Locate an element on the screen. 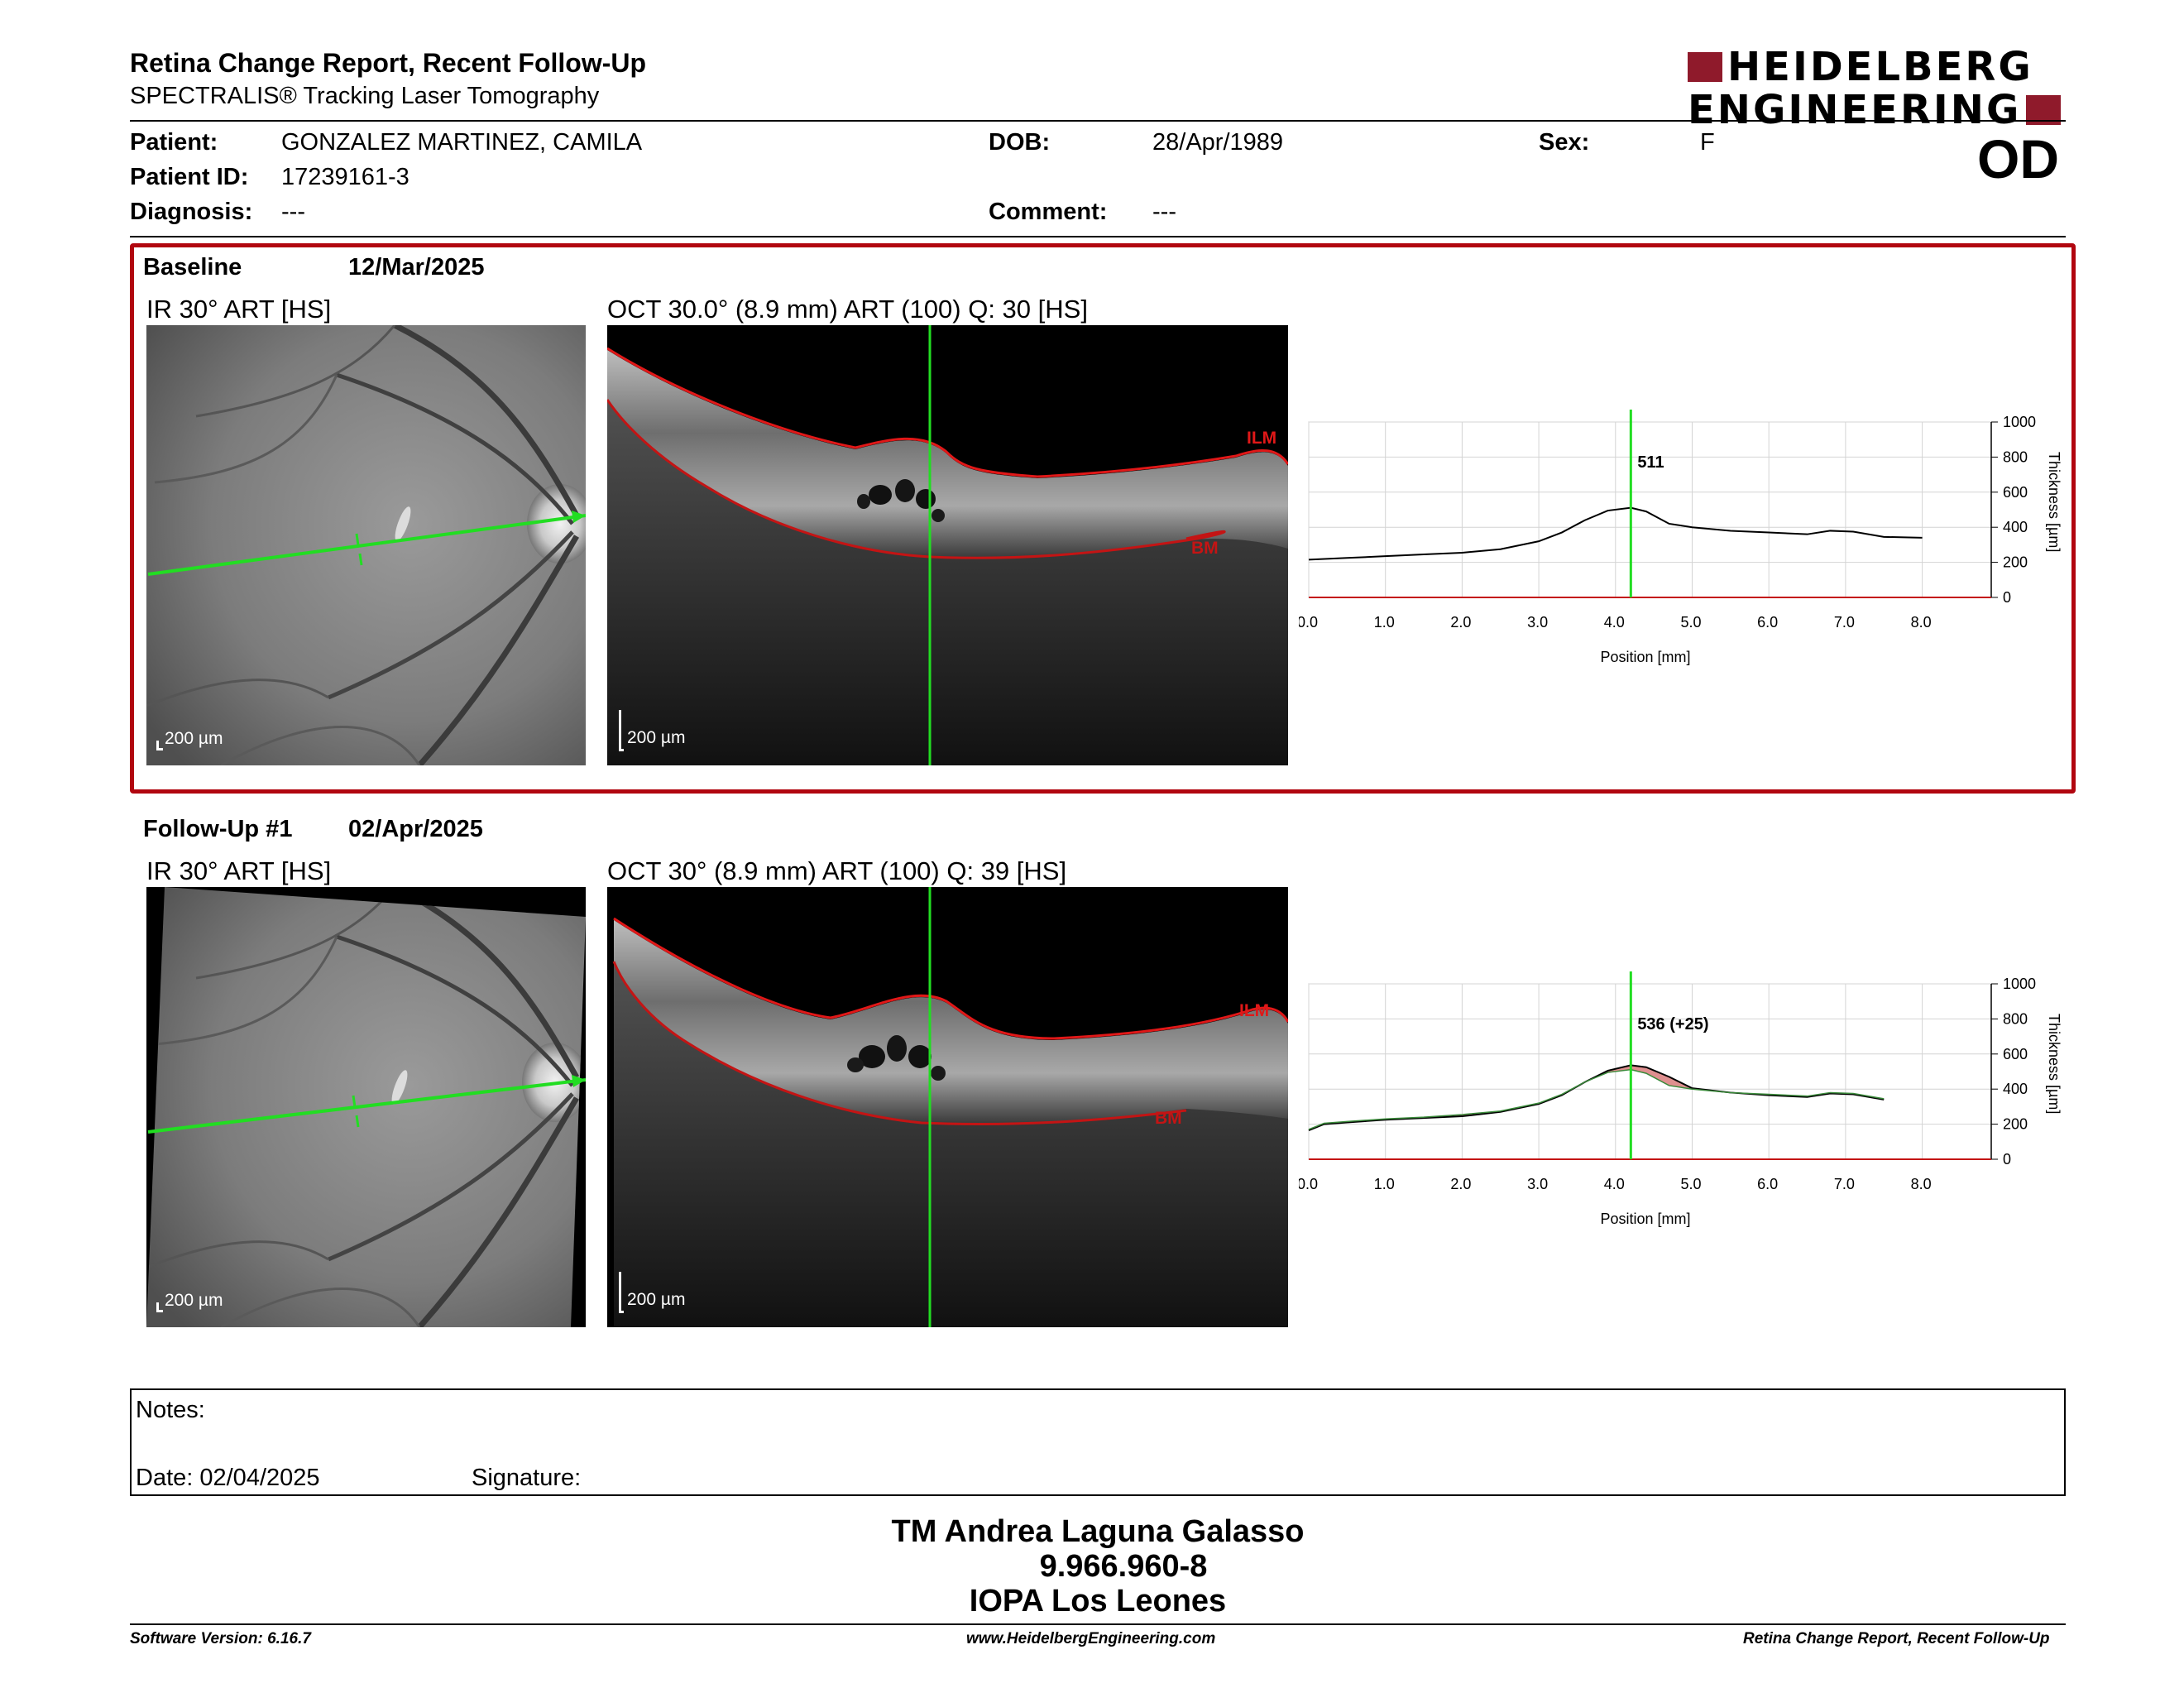  footer-website: www.HeidelbergEngineering.com is located at coordinates (1091, 1638).